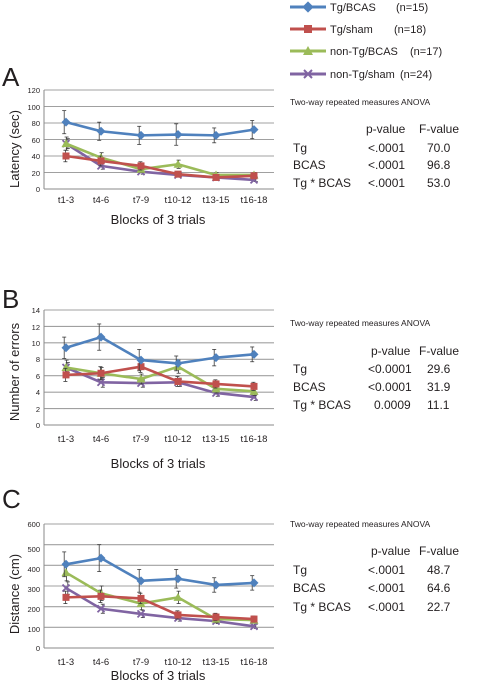 This screenshot has width=484, height=681. What do you see at coordinates (439, 551) in the screenshot?
I see `anova-c-header-f: F-value` at bounding box center [439, 551].